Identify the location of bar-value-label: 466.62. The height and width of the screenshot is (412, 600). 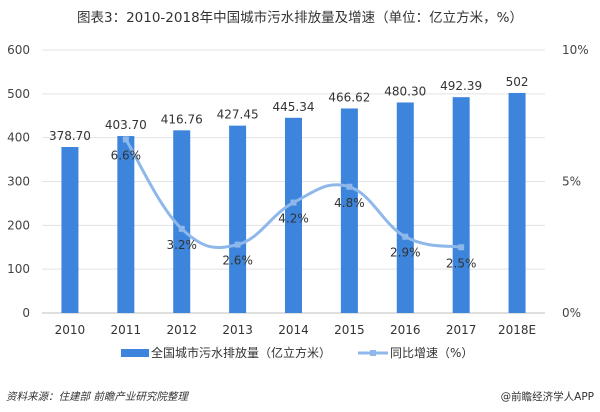
(349, 97).